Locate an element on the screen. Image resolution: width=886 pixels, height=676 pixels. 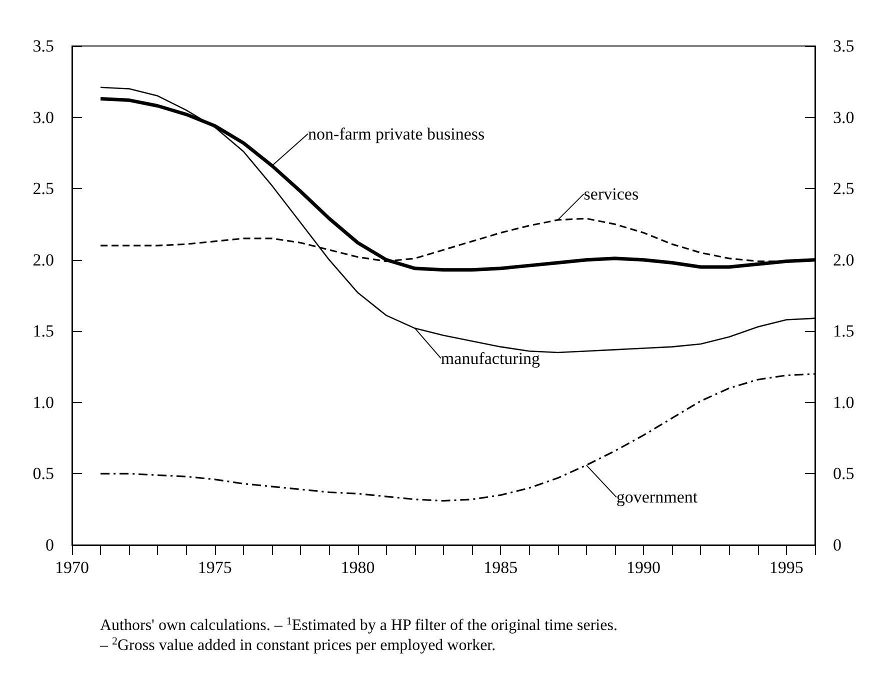
text: non-farm private business is located at coordinates (396, 134).